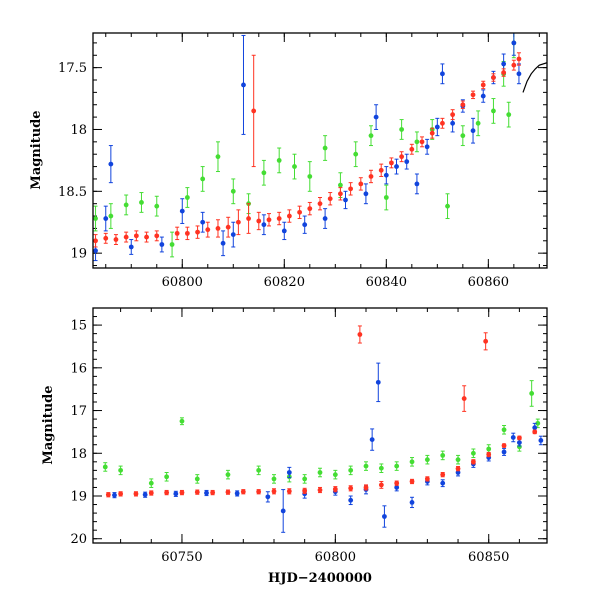 Image resolution: width=600 pixels, height=600 pixels. I want to click on bottom-x-tick-label: 60850, so click(488, 557).